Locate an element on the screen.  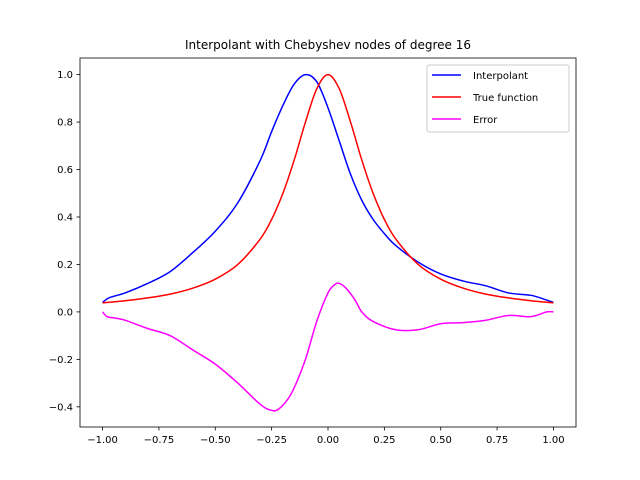
legend-label: Interpolant is located at coordinates (500, 76).